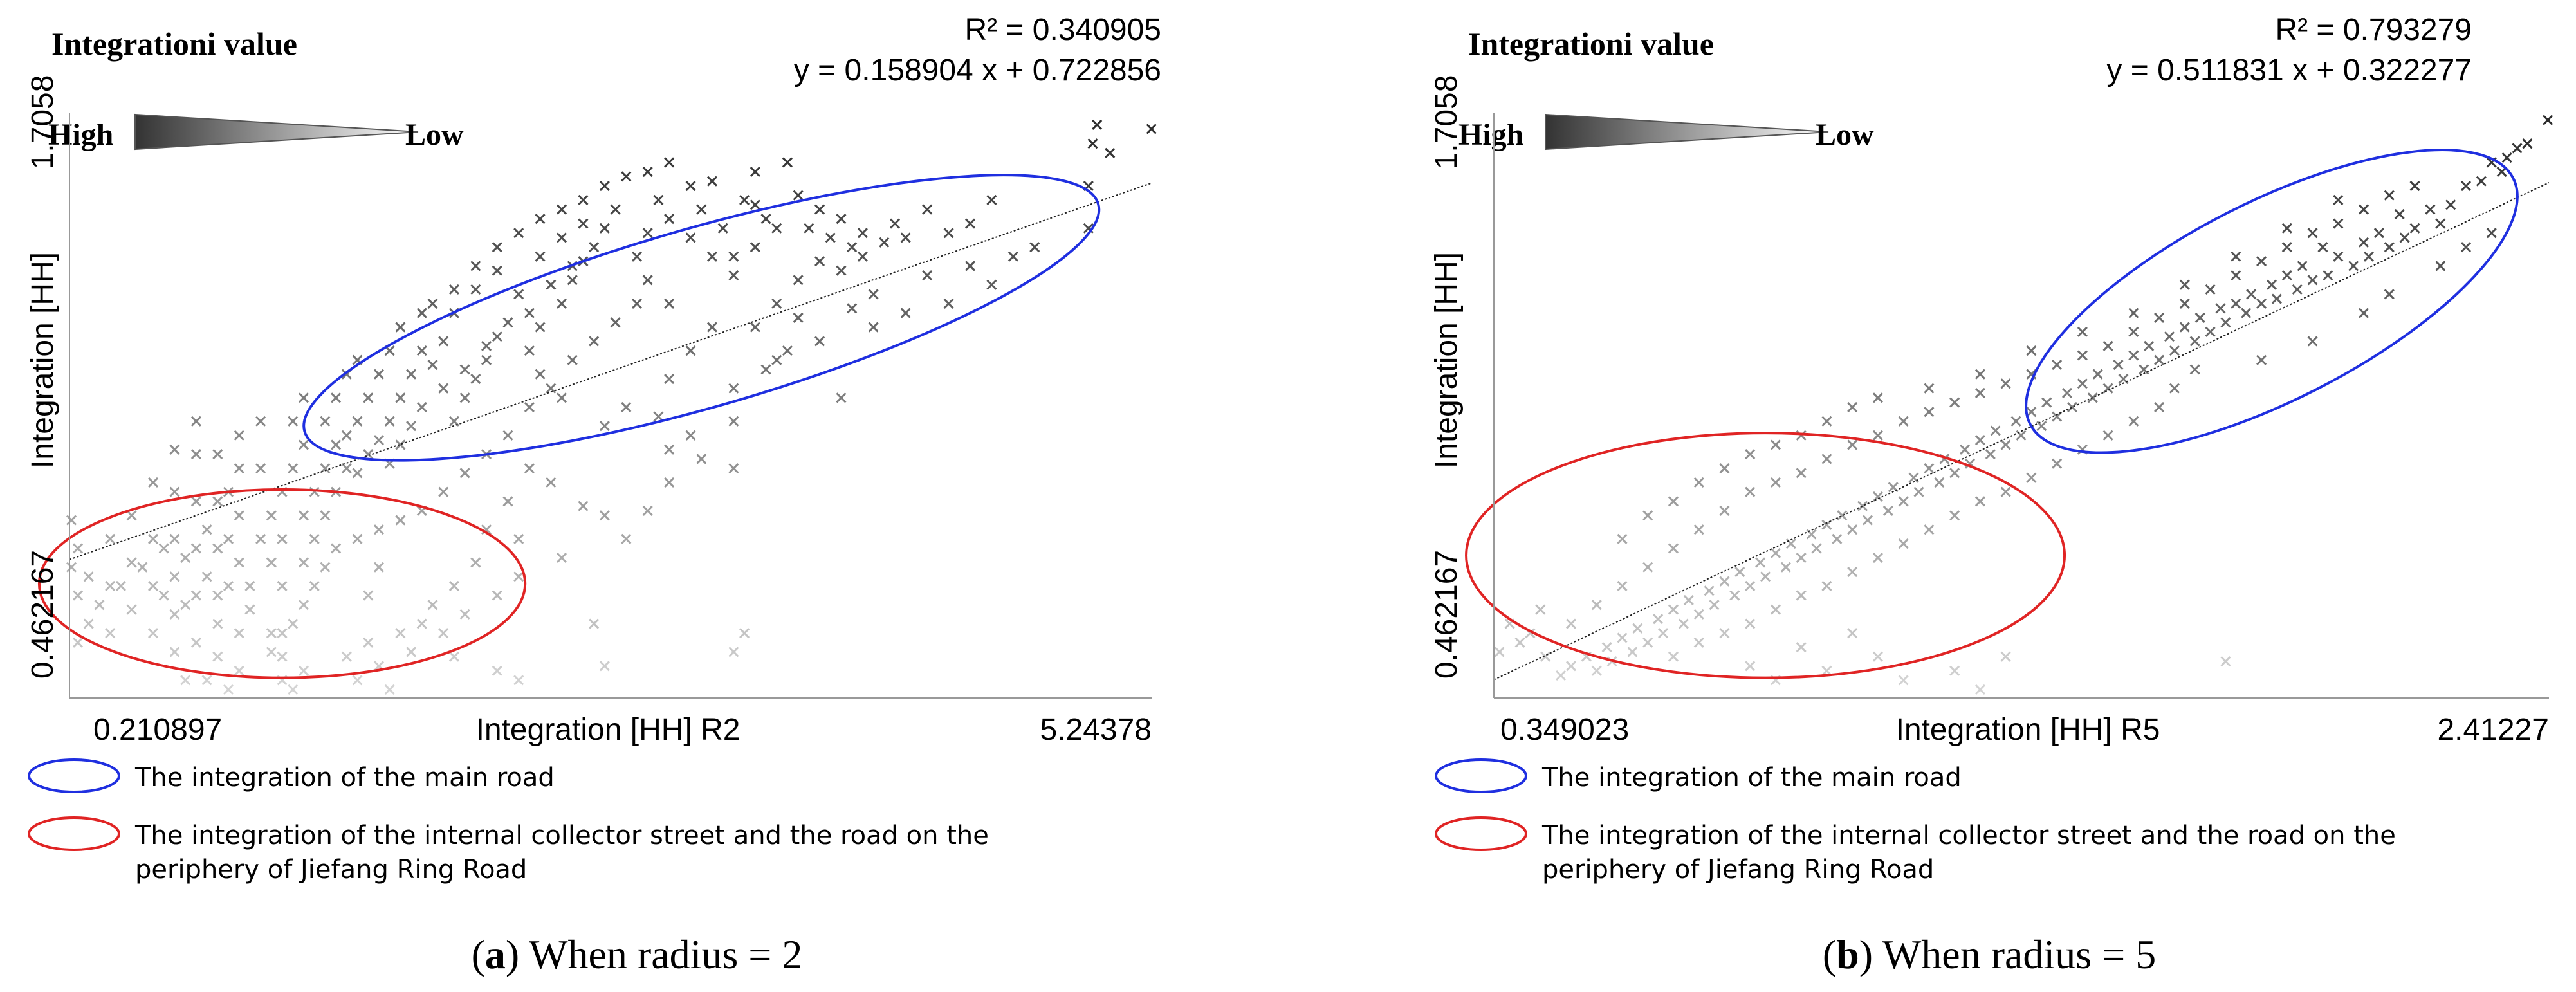 The width and height of the screenshot is (2576, 992). I want to click on x-max-label-b: 2.41227, so click(2493, 730).